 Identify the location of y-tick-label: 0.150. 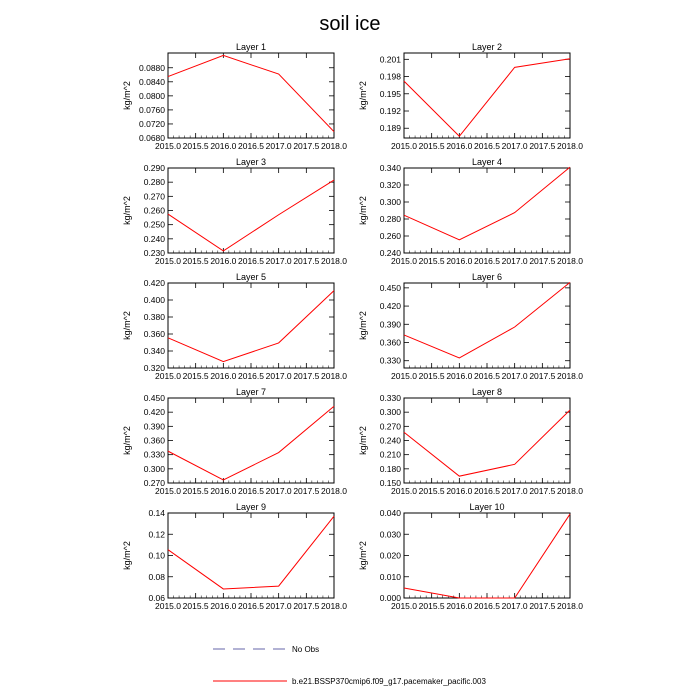
(391, 483).